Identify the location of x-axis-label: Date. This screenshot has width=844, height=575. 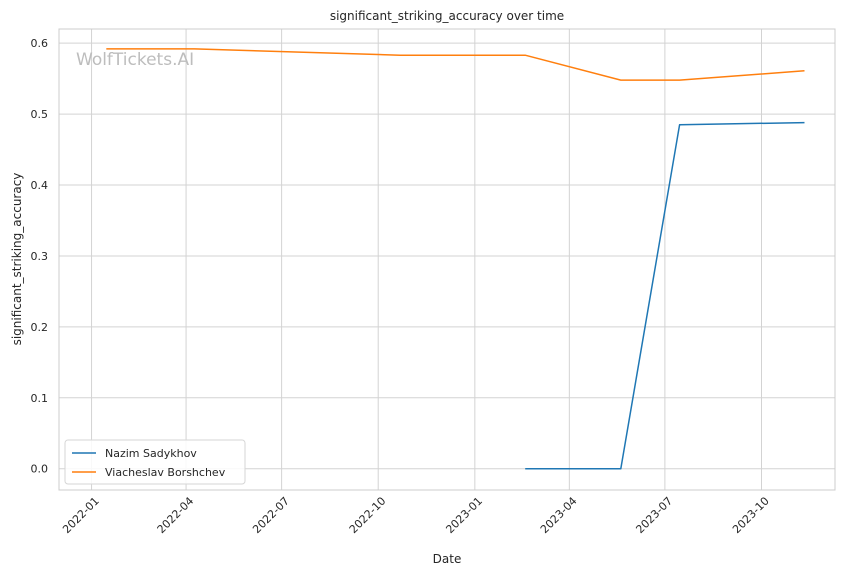
(447, 559).